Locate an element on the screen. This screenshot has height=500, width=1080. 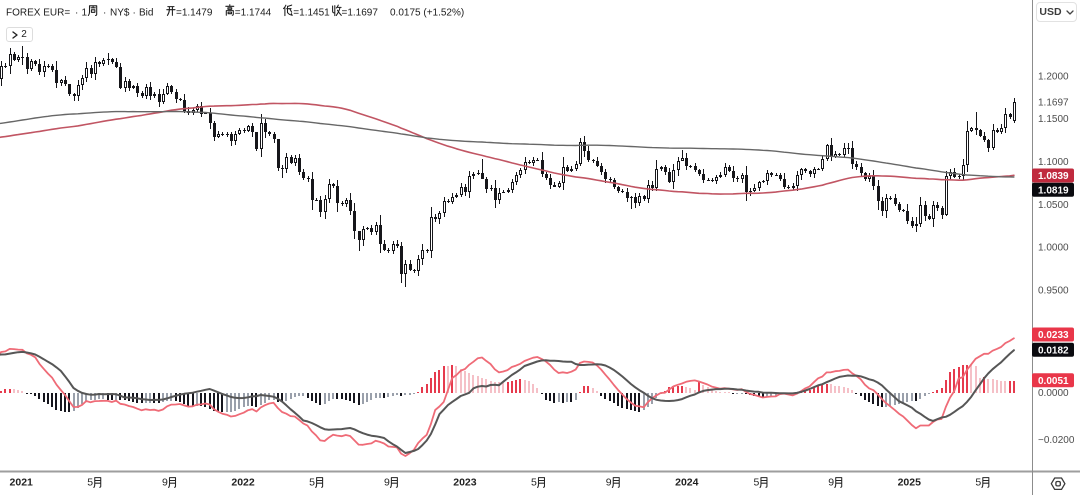
svg-text: 1.1697 is located at coordinates (1053, 102).